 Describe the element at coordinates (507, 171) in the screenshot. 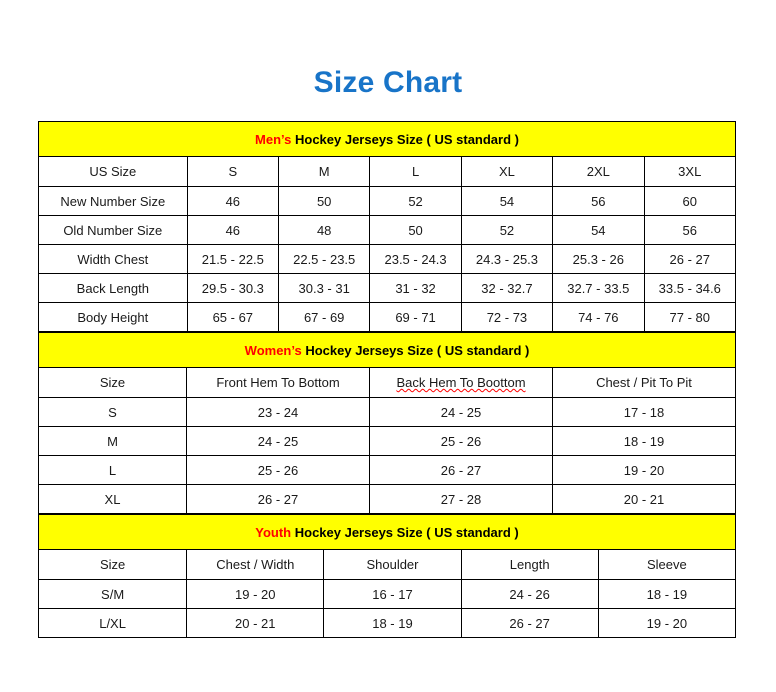

I see `mens-header-cell: XL` at that location.